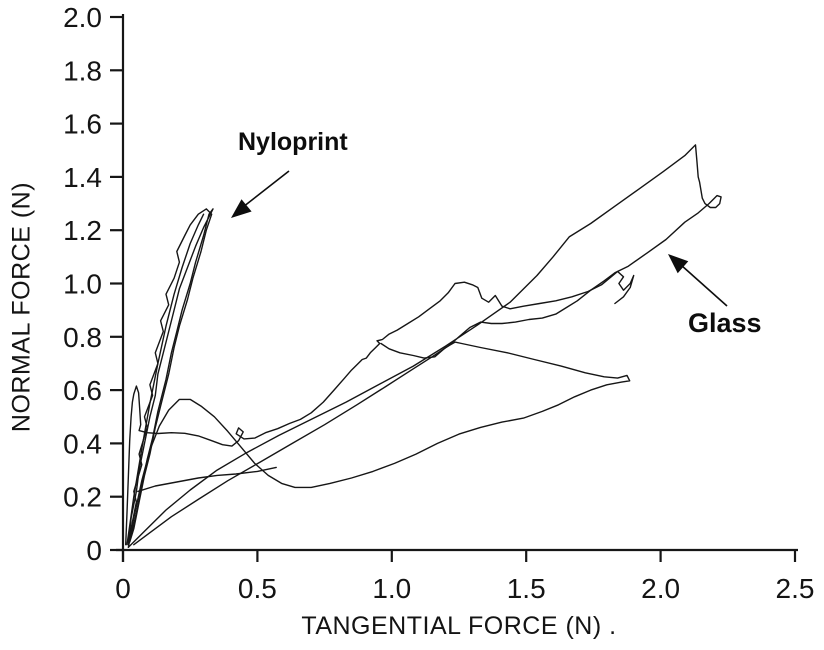 The width and height of the screenshot is (824, 650). What do you see at coordinates (82, 443) in the screenshot?
I see `y-tick-label: 0.4` at bounding box center [82, 443].